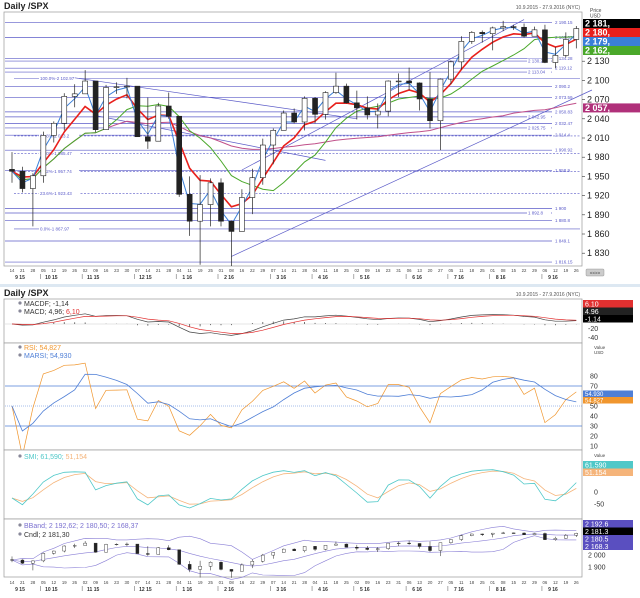 The image size is (640, 598). What do you see at coordinates (459, 590) in the screenshot?
I see `month-label: 7 16` at bounding box center [459, 590].